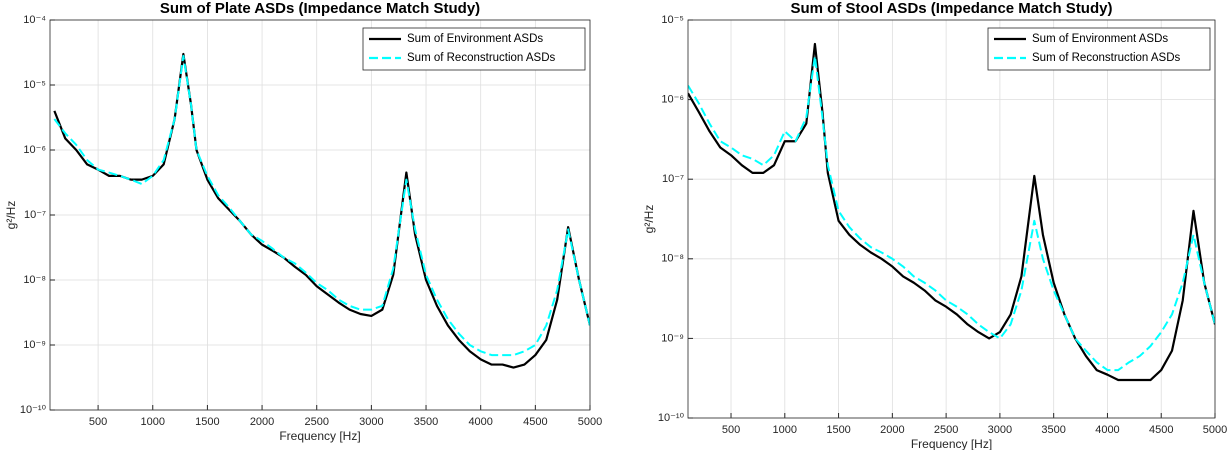  I want to click on y-tick-label: 10⁻⁴, so click(34, 20).